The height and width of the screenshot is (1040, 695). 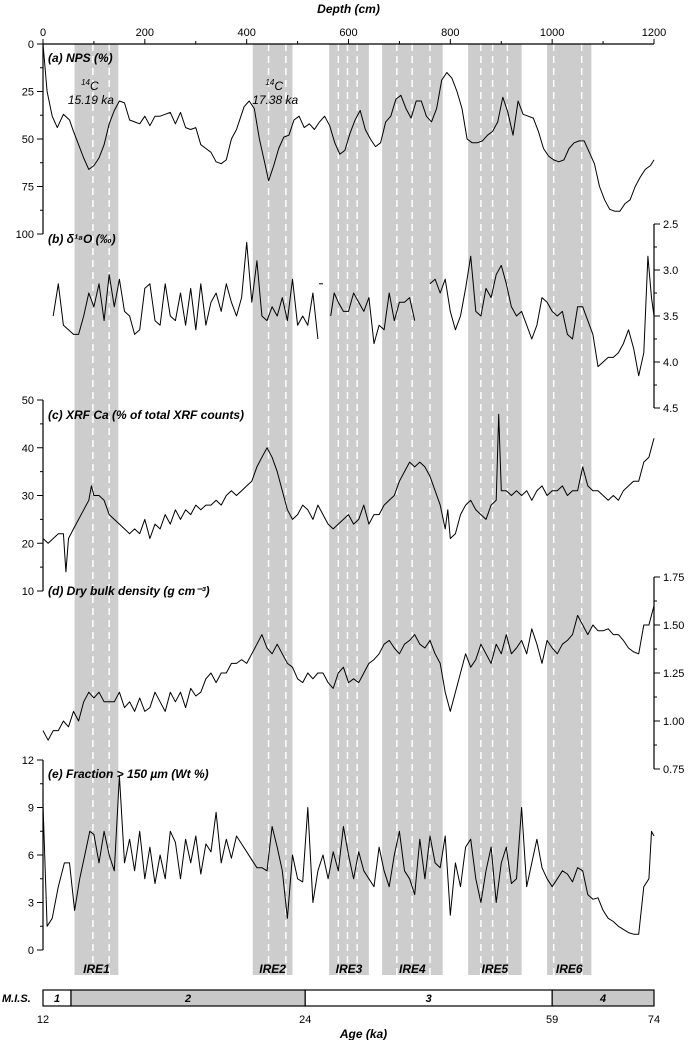 What do you see at coordinates (450, 33) in the screenshot?
I see `depth-tick-label: 800` at bounding box center [450, 33].